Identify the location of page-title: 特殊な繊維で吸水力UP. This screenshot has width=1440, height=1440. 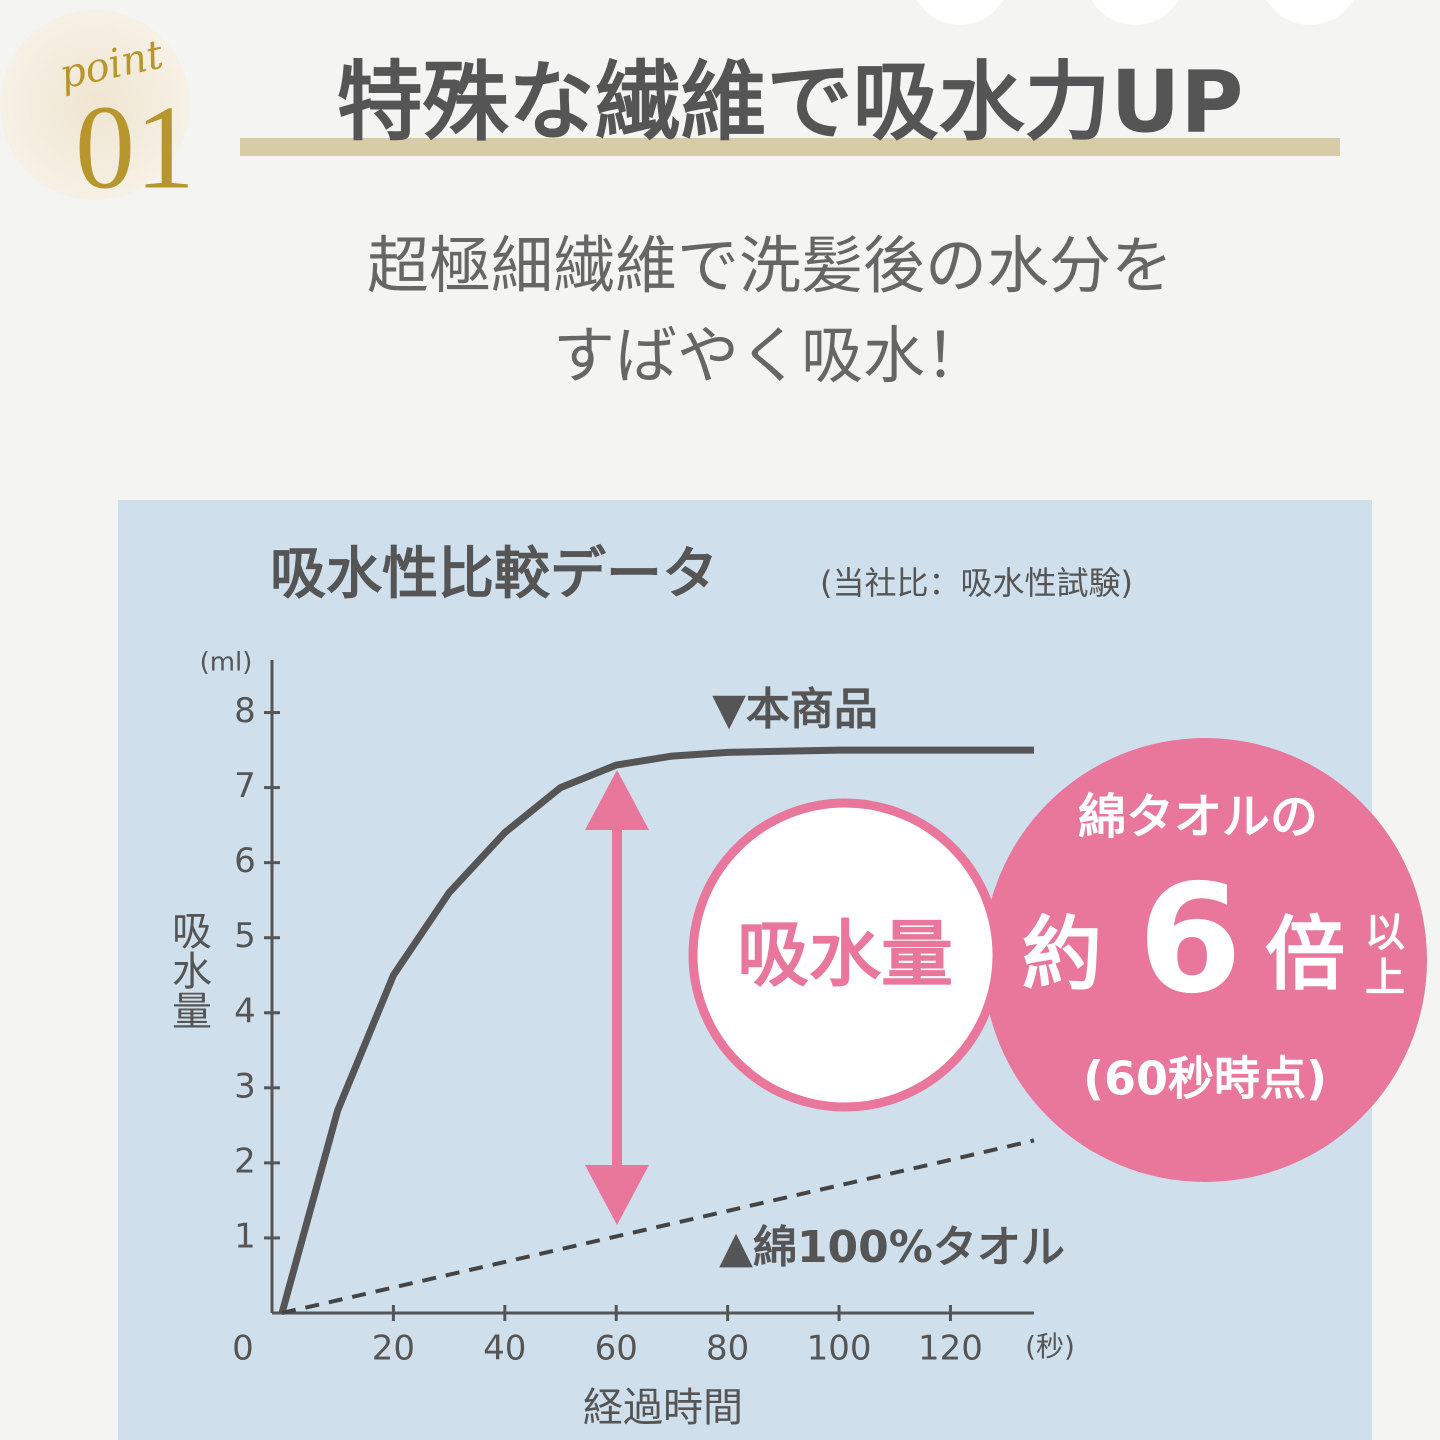
(790, 102).